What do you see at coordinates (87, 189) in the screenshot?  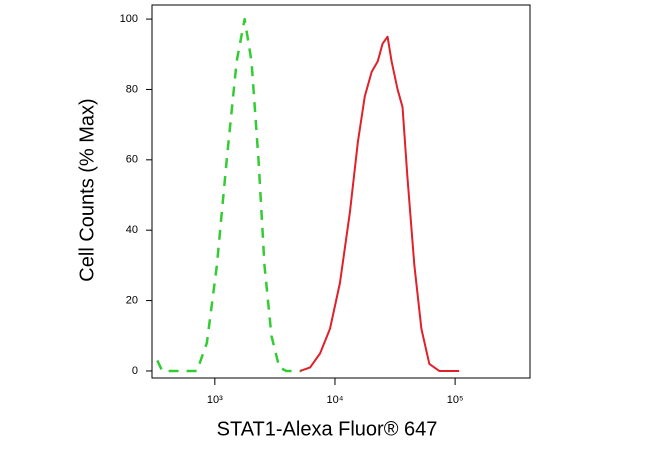 I see `y-axis-title: Cell Counts (% Max)` at bounding box center [87, 189].